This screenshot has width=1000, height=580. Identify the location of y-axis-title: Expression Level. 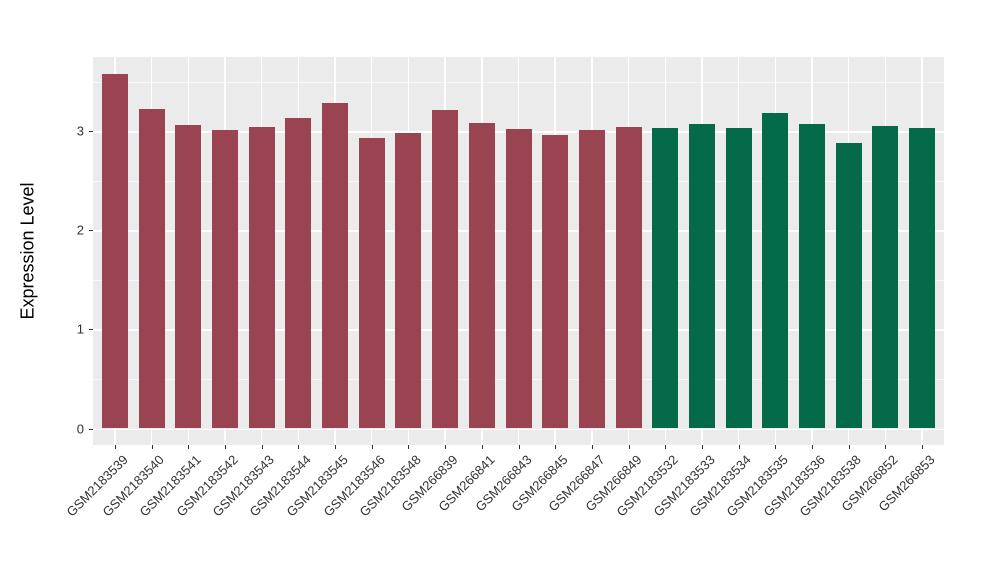
(27, 251).